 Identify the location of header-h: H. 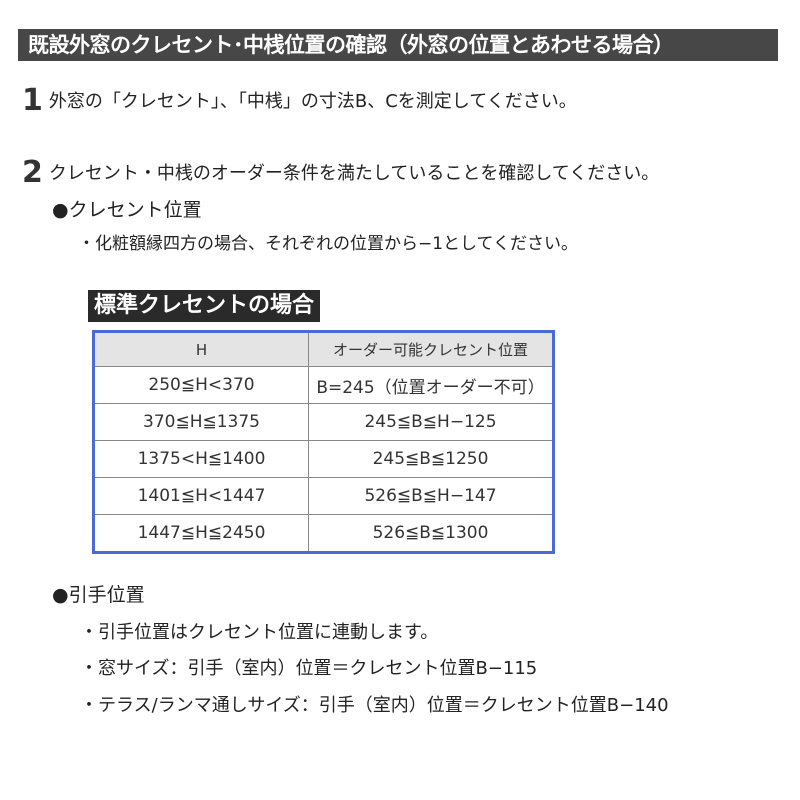
(202, 350).